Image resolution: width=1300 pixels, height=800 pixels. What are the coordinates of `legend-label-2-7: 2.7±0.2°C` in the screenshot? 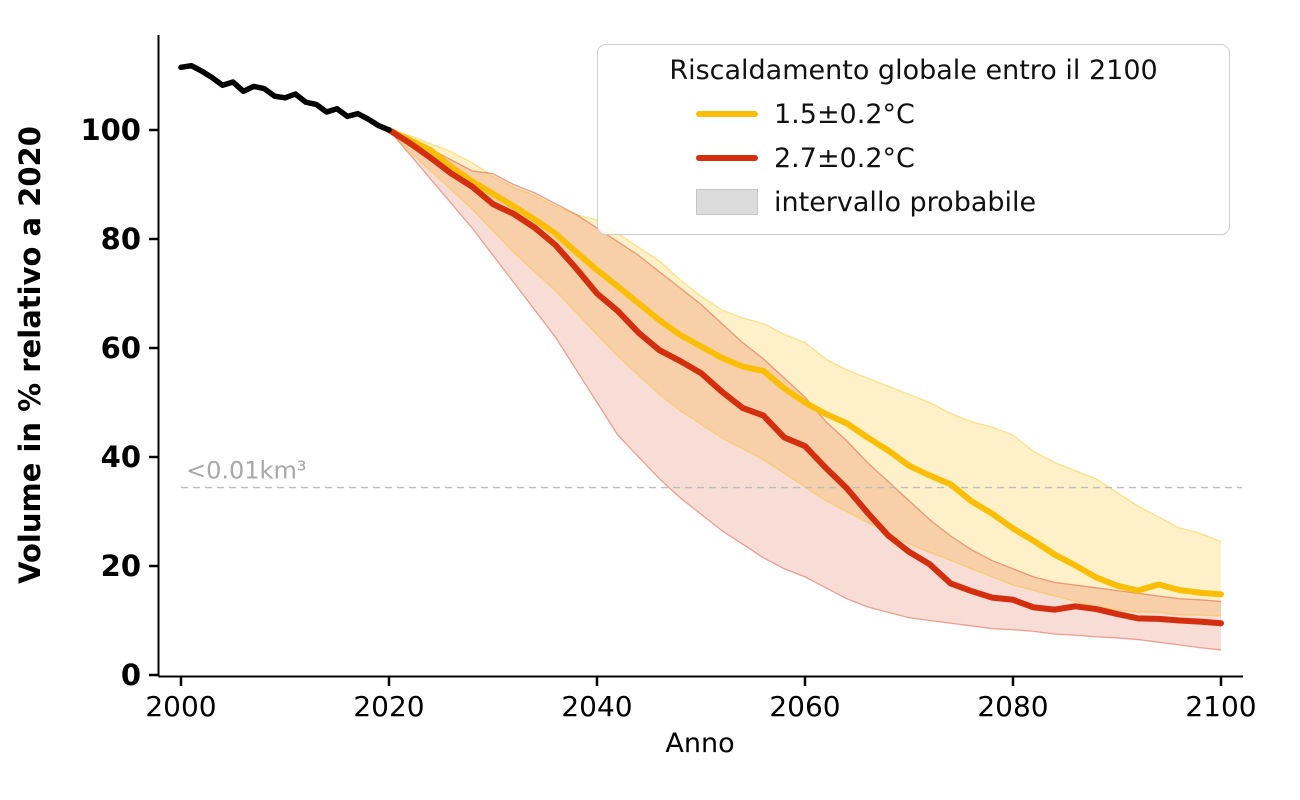 It's located at (844, 158).